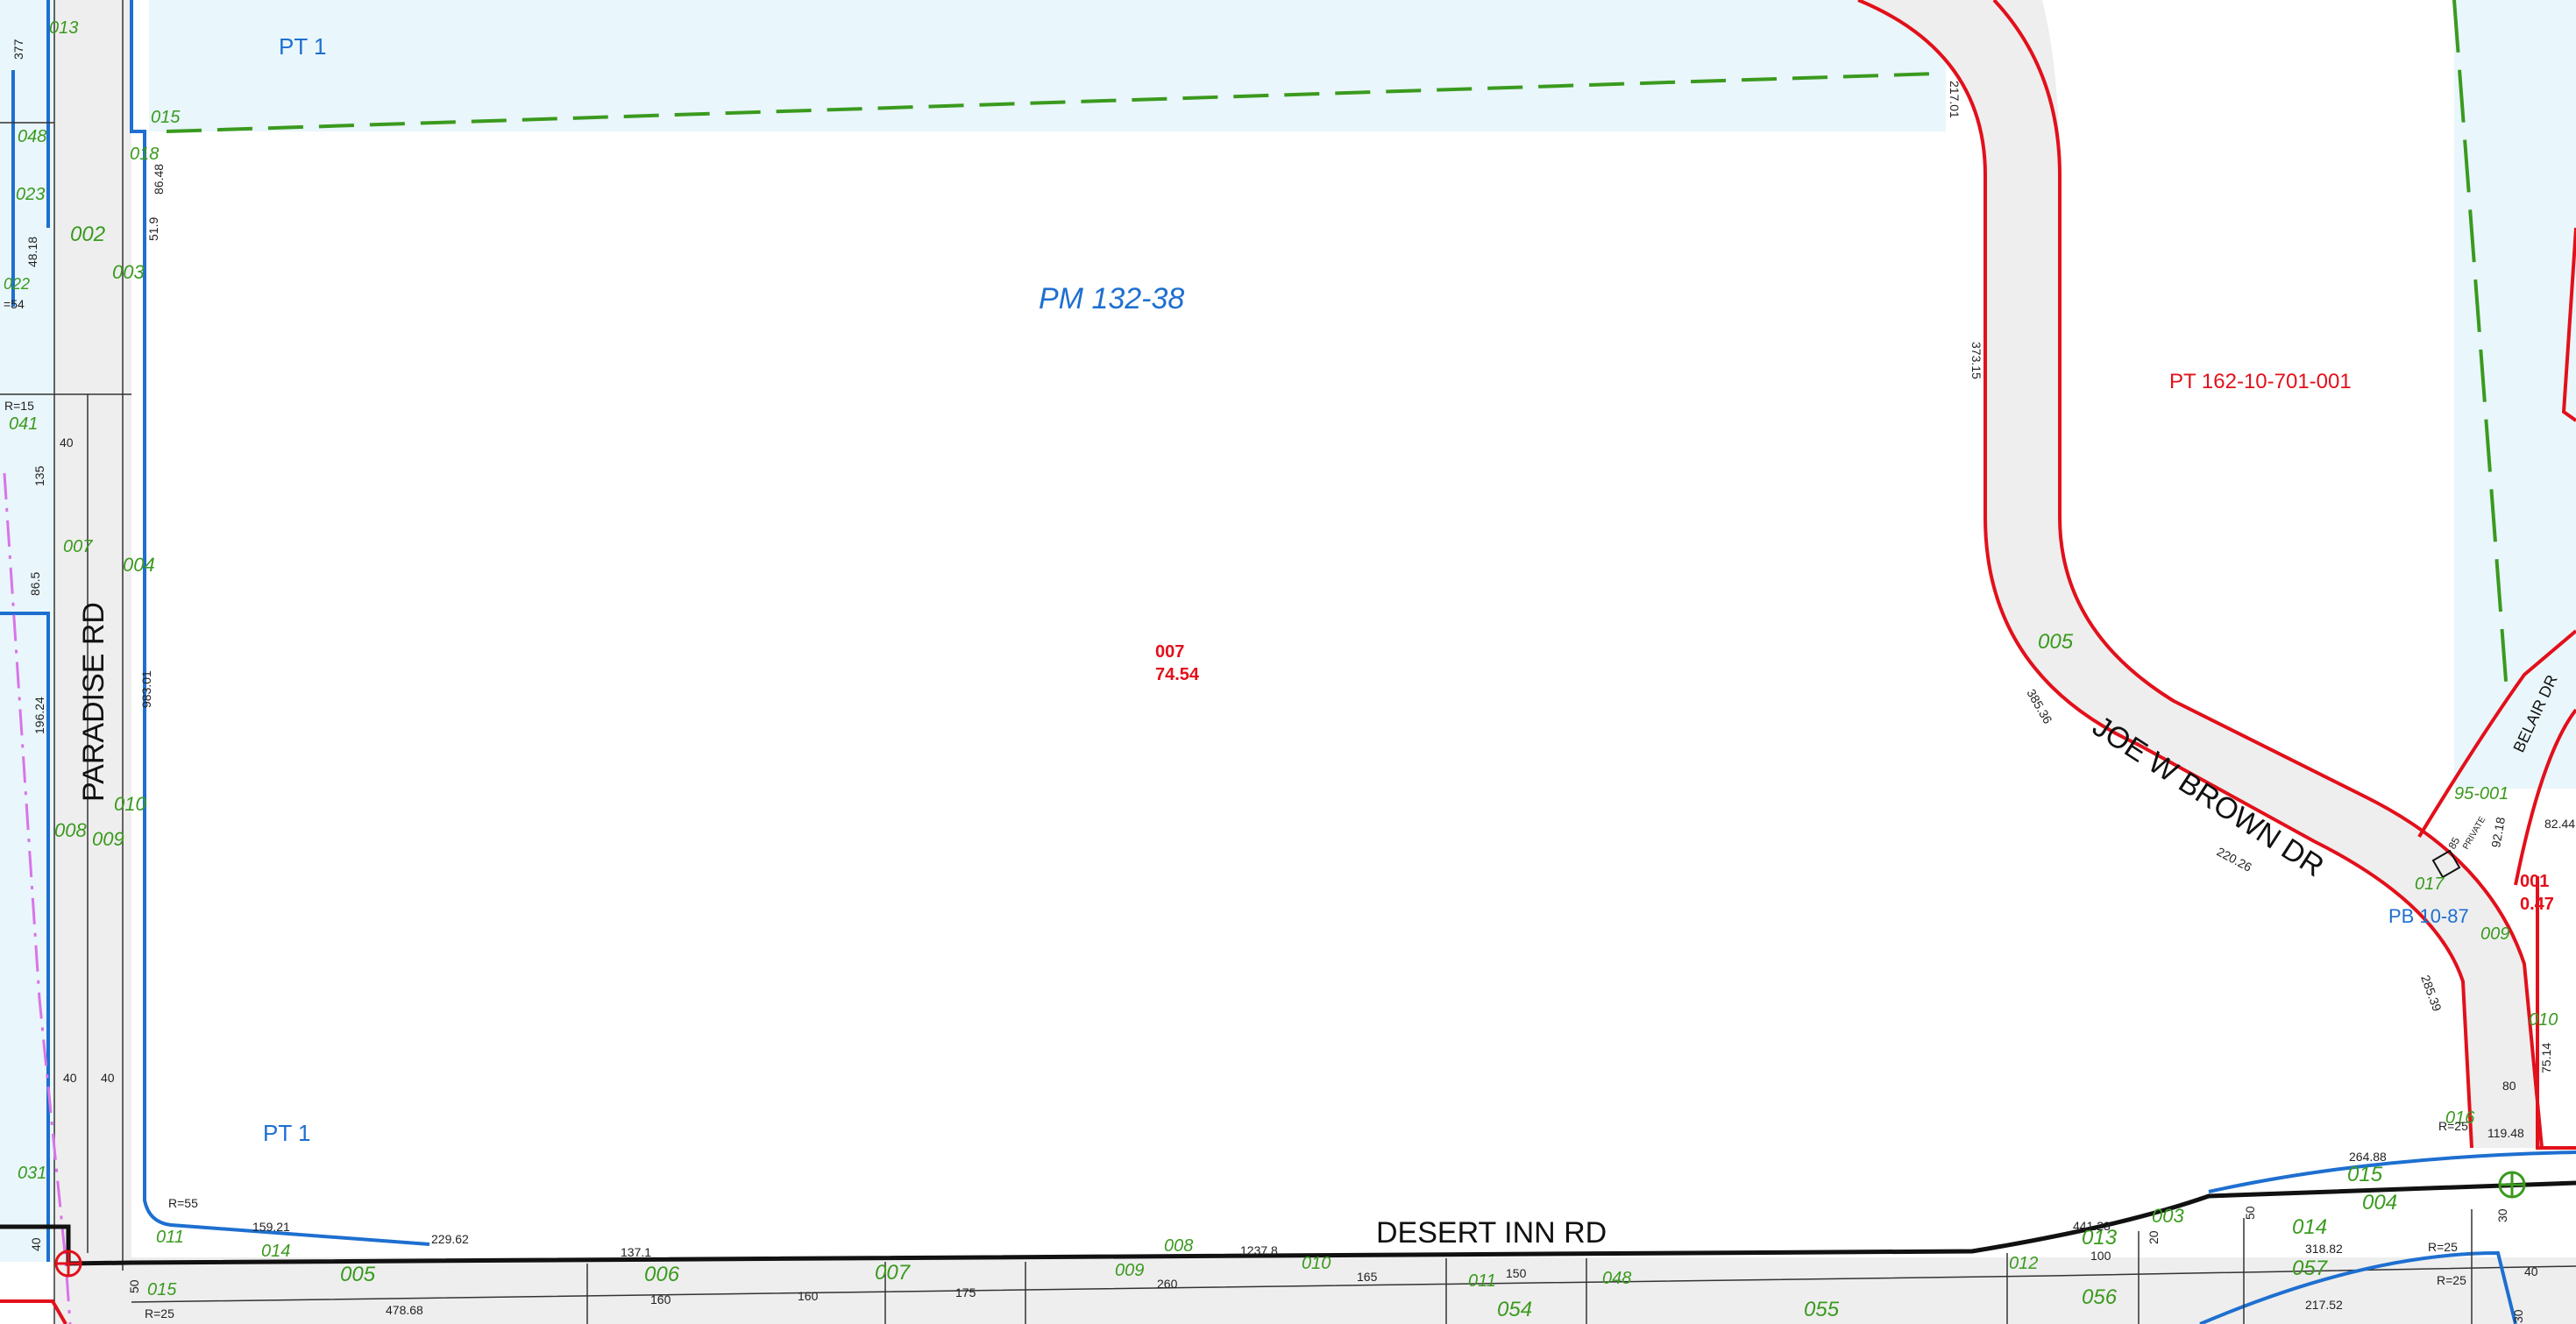 The image size is (2576, 1324). Describe the element at coordinates (2100, 1256) in the screenshot. I see `dim-100: 100` at that location.